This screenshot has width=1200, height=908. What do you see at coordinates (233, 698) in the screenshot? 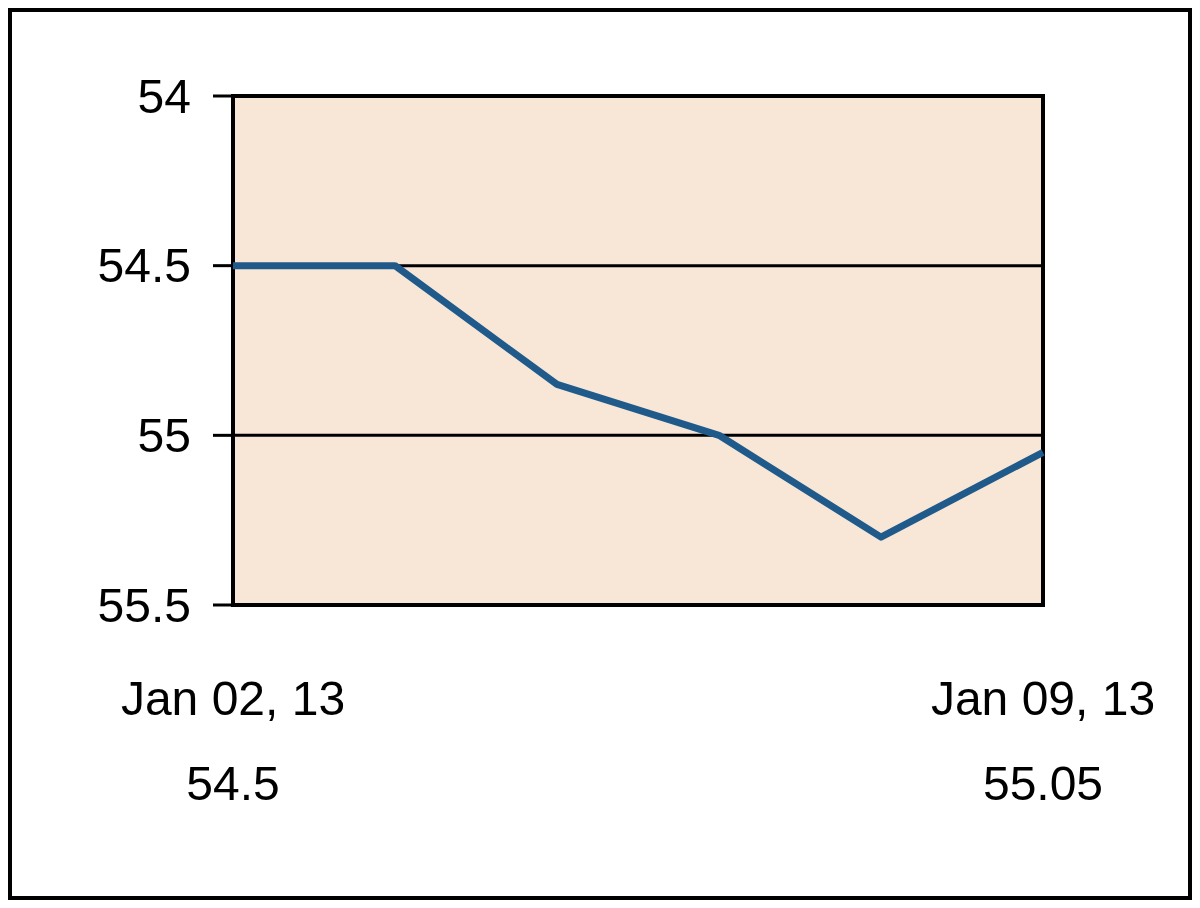
I see `x-tick-label: Jan 02, 13` at bounding box center [233, 698].